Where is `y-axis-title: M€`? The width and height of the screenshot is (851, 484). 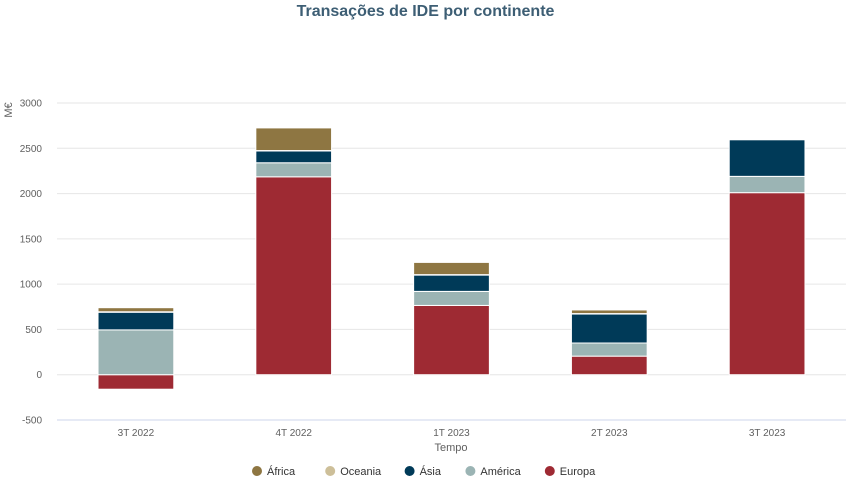
y-axis-title: M€ is located at coordinates (9, 109).